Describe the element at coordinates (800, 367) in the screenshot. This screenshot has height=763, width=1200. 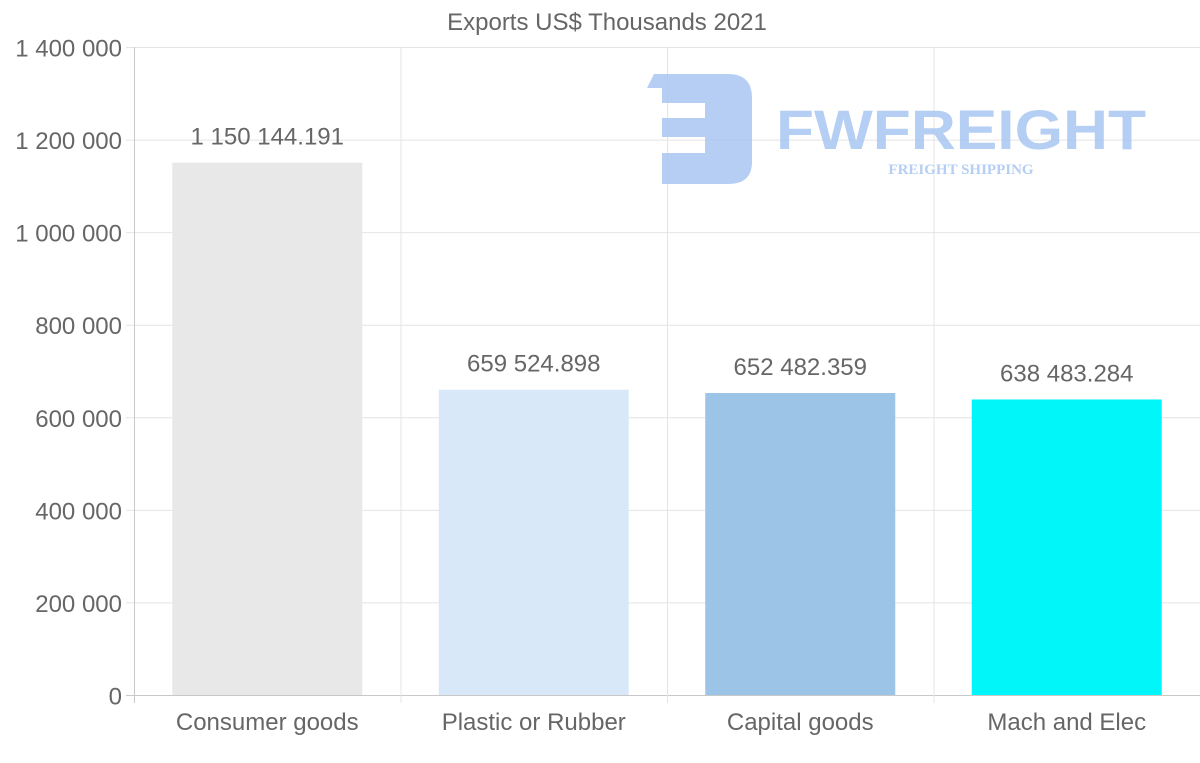
I see `data-label: 652 482.359` at that location.